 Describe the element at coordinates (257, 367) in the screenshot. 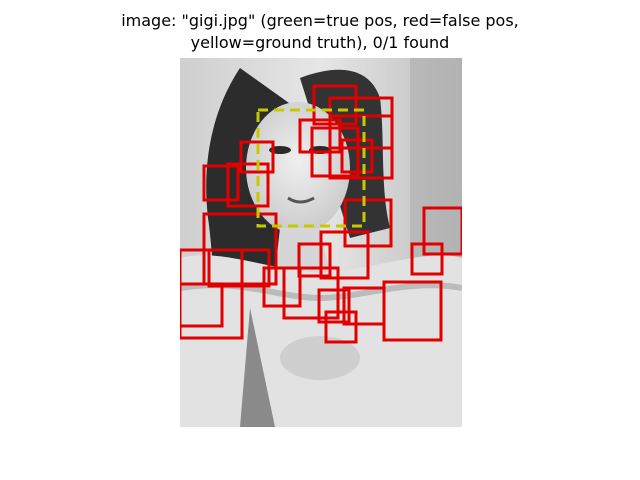

I see `photo-ribbon` at that location.